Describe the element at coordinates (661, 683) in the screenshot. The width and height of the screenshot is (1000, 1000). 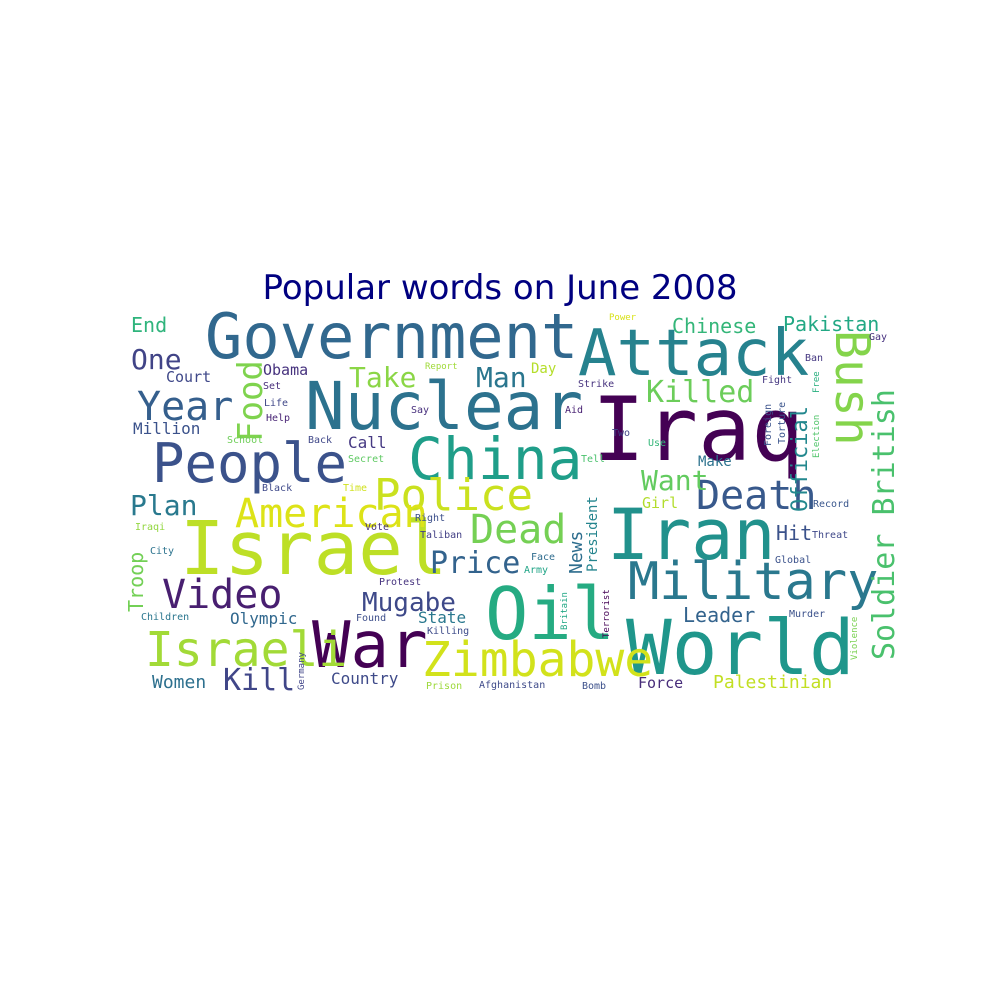
I see `word-force: Force` at that location.